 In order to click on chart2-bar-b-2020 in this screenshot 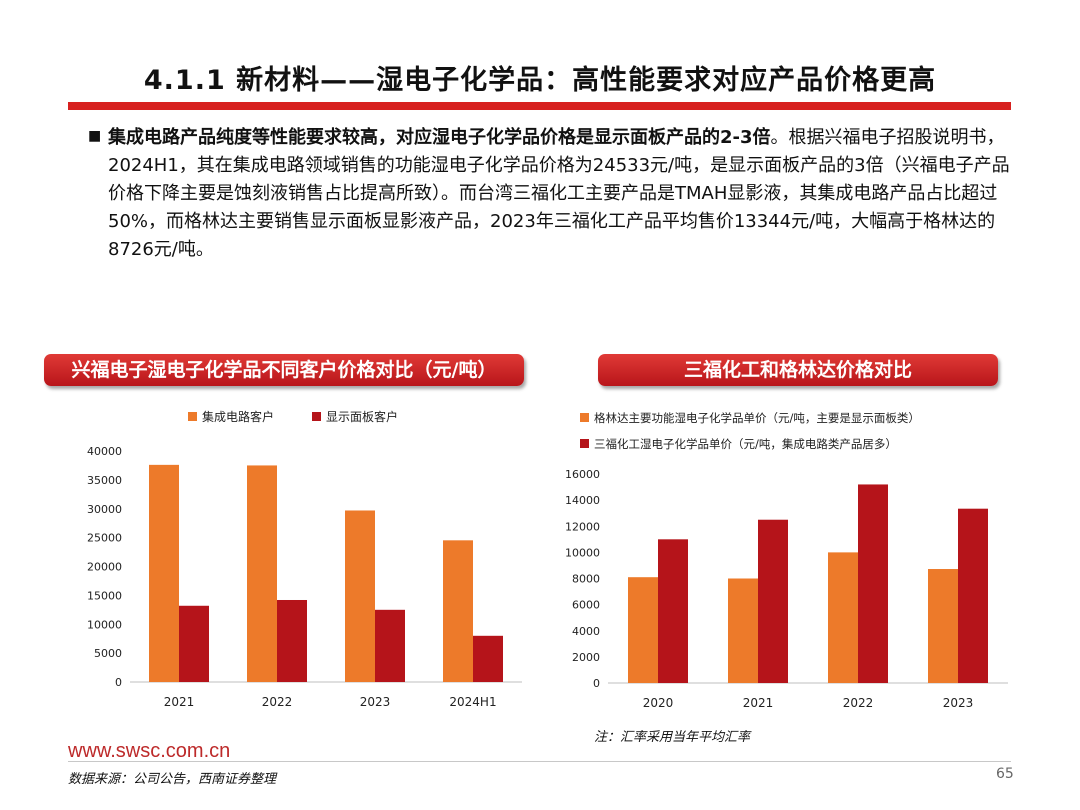, I will do `click(673, 611)`.